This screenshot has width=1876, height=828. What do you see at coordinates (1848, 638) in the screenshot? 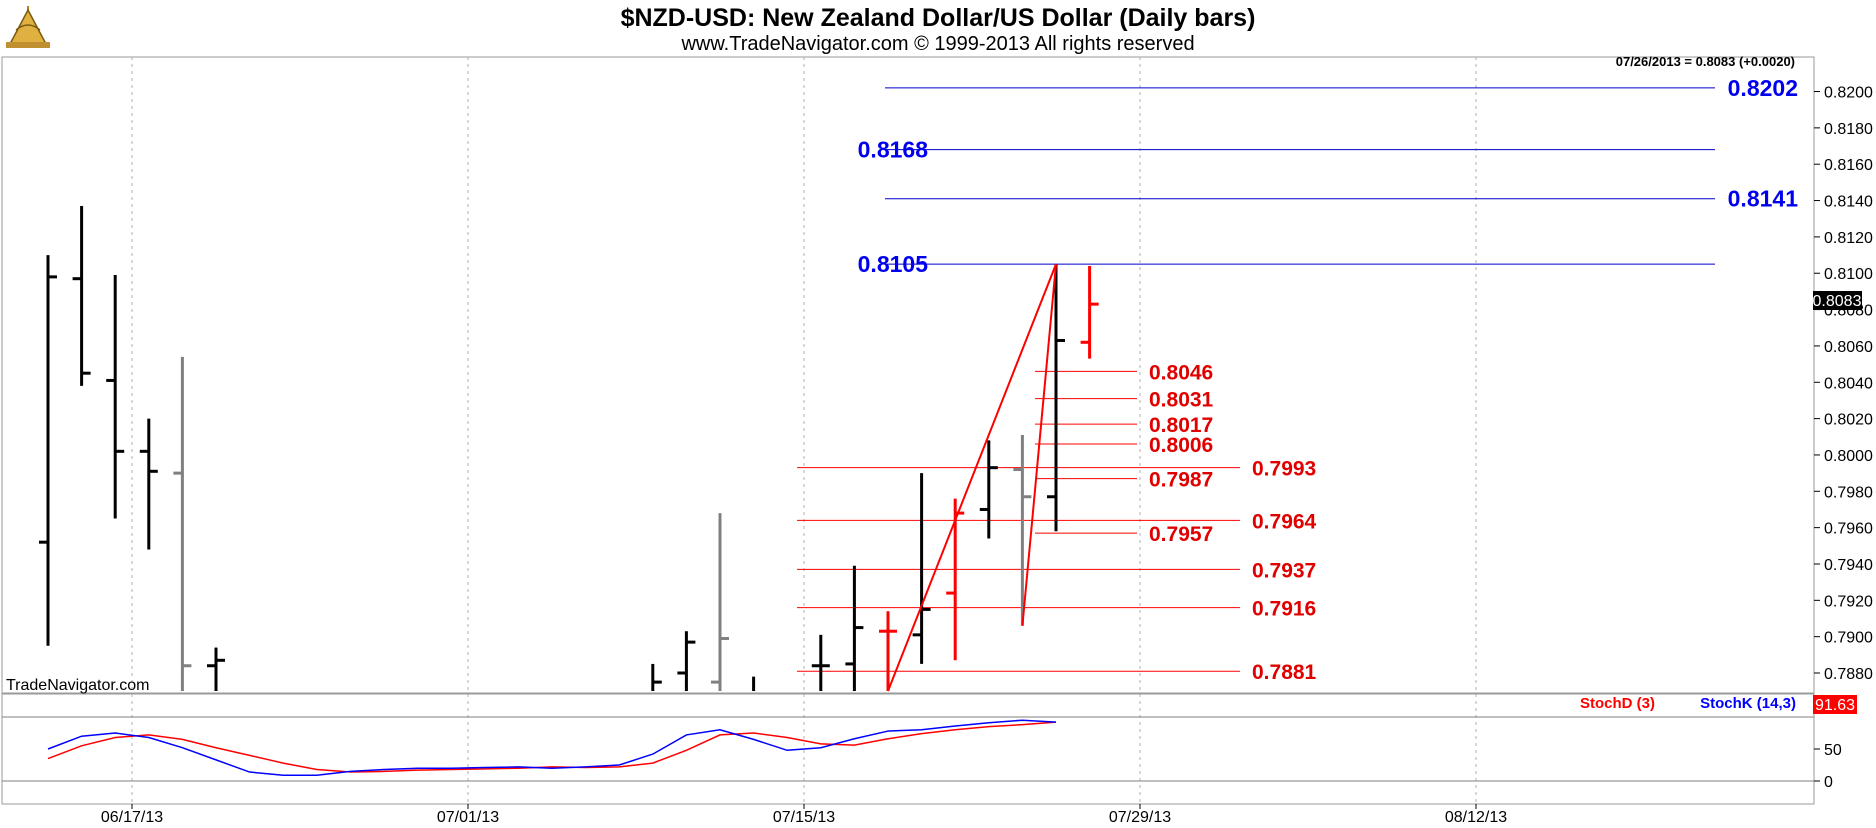
I see `y-tick-label: 0.7900` at bounding box center [1848, 638].